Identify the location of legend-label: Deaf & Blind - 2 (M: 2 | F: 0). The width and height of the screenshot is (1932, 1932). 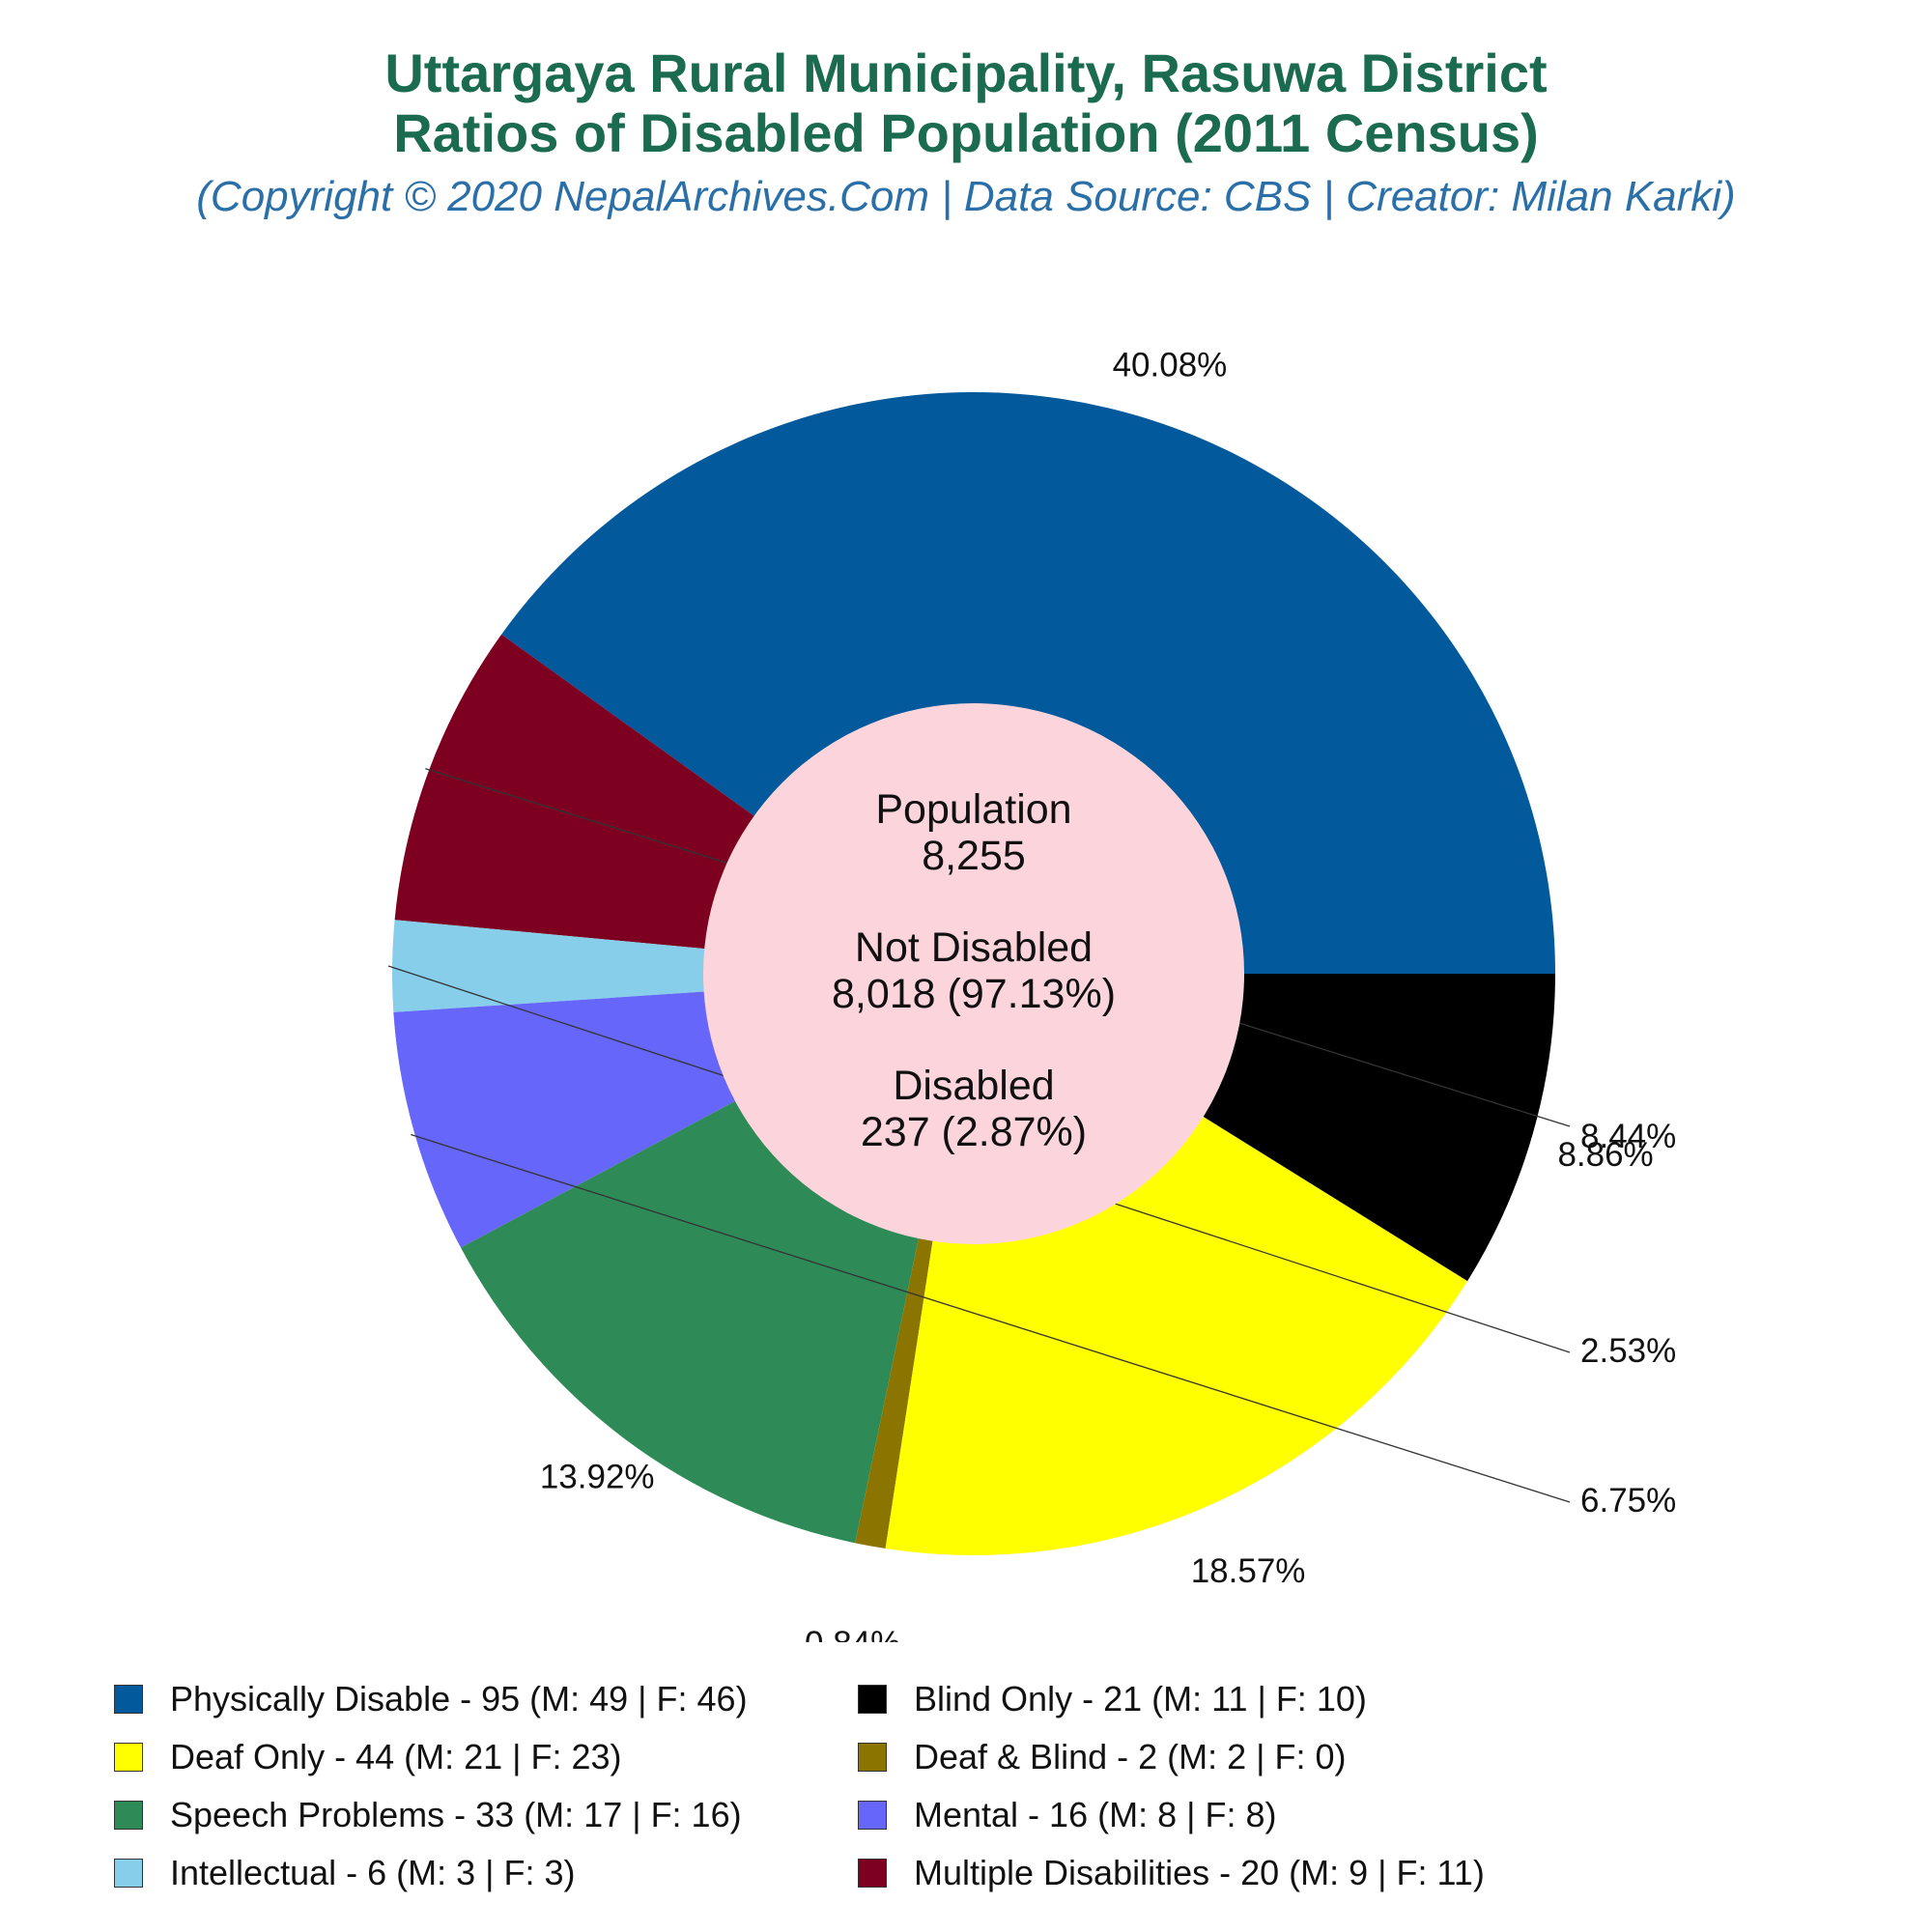
(1130, 1756).